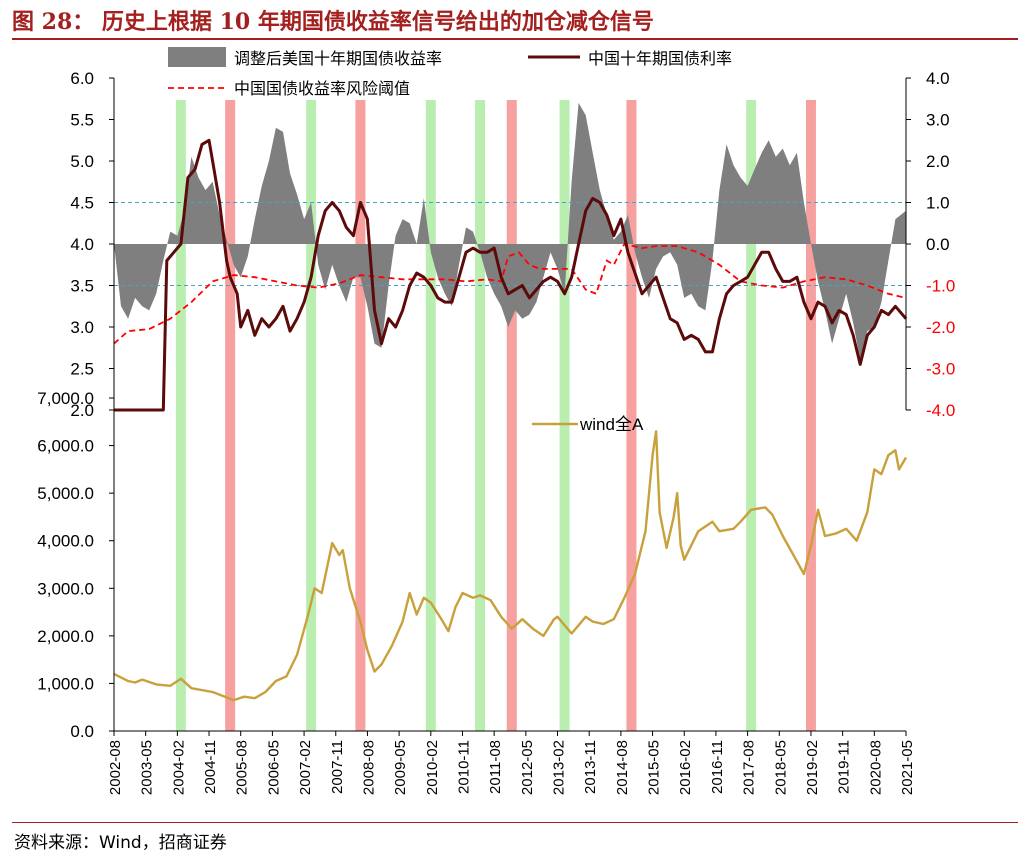  What do you see at coordinates (82, 120) in the screenshot?
I see `left-tick-label: 5.5` at bounding box center [82, 120].